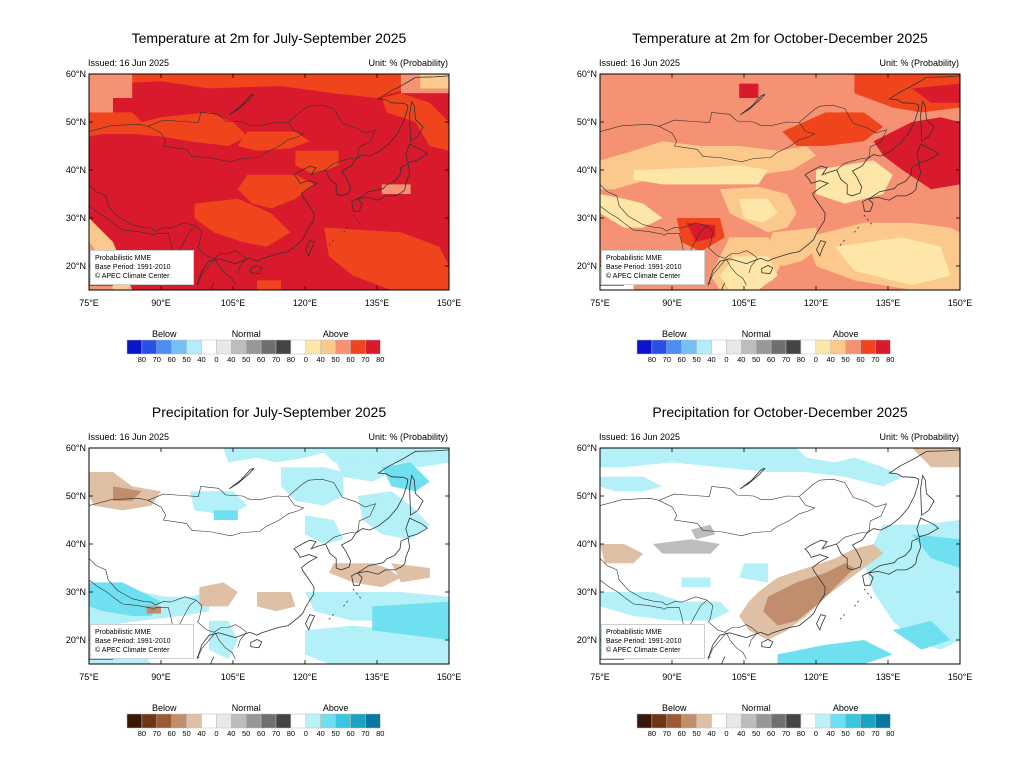  Describe the element at coordinates (587, 218) in the screenshot. I see `latitude-tick-label: 30°N` at that location.